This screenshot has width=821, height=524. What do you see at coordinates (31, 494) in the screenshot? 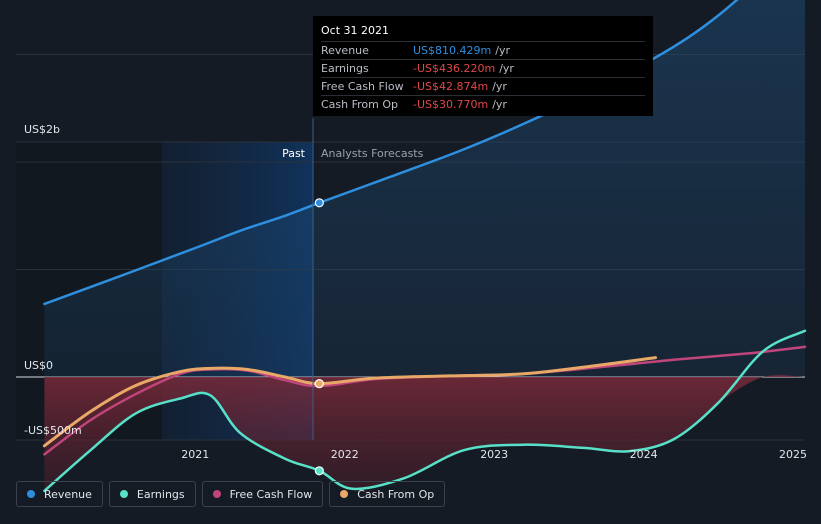
I see `revenue-dot-icon` at bounding box center [31, 494].